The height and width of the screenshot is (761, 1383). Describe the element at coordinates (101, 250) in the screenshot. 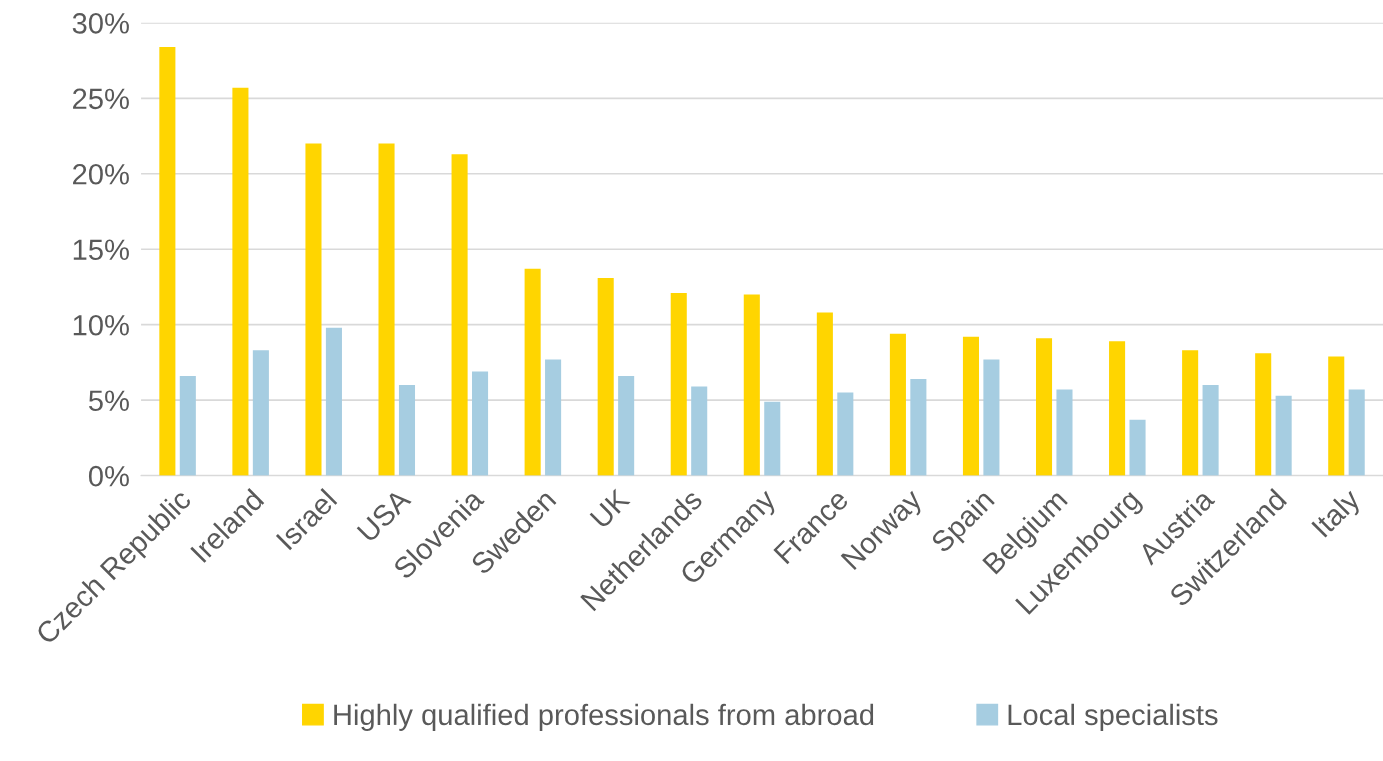

I see `y-tick-label: 15%` at that location.